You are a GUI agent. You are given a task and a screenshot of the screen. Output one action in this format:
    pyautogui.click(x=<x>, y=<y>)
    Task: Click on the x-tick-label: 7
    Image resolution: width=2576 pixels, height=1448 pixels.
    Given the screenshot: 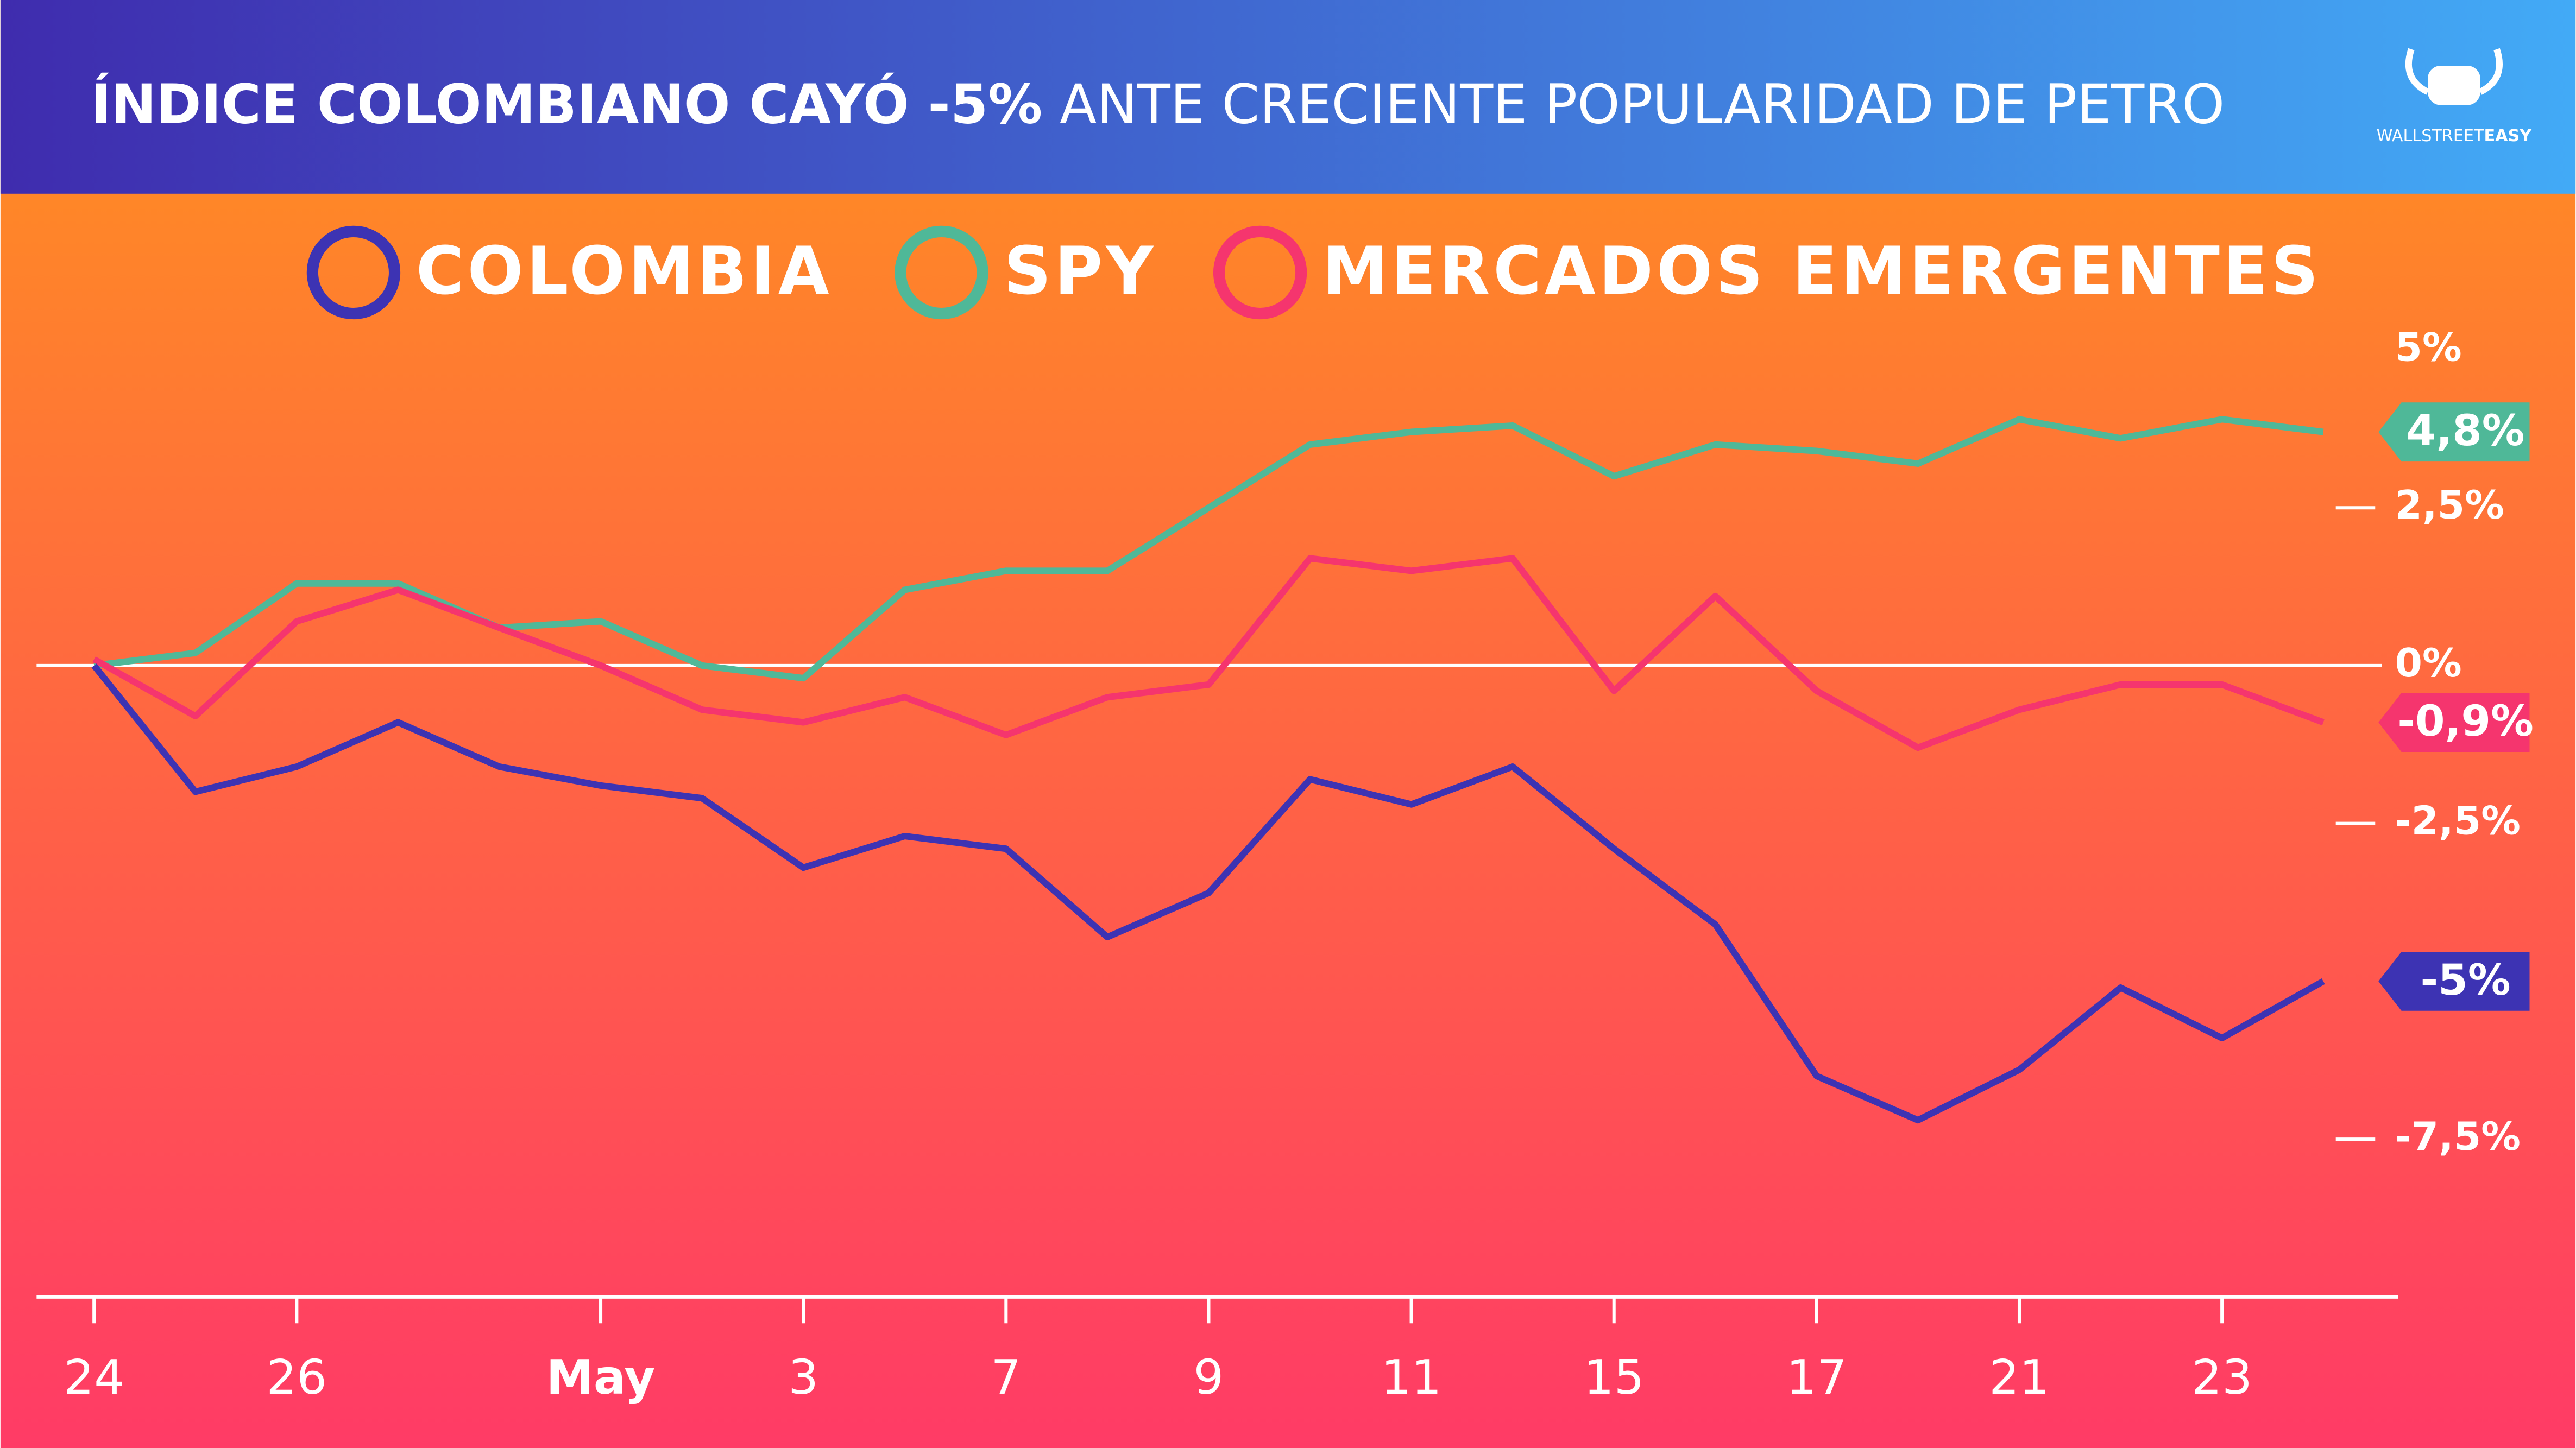 What is the action you would take?
    pyautogui.click(x=1006, y=1378)
    